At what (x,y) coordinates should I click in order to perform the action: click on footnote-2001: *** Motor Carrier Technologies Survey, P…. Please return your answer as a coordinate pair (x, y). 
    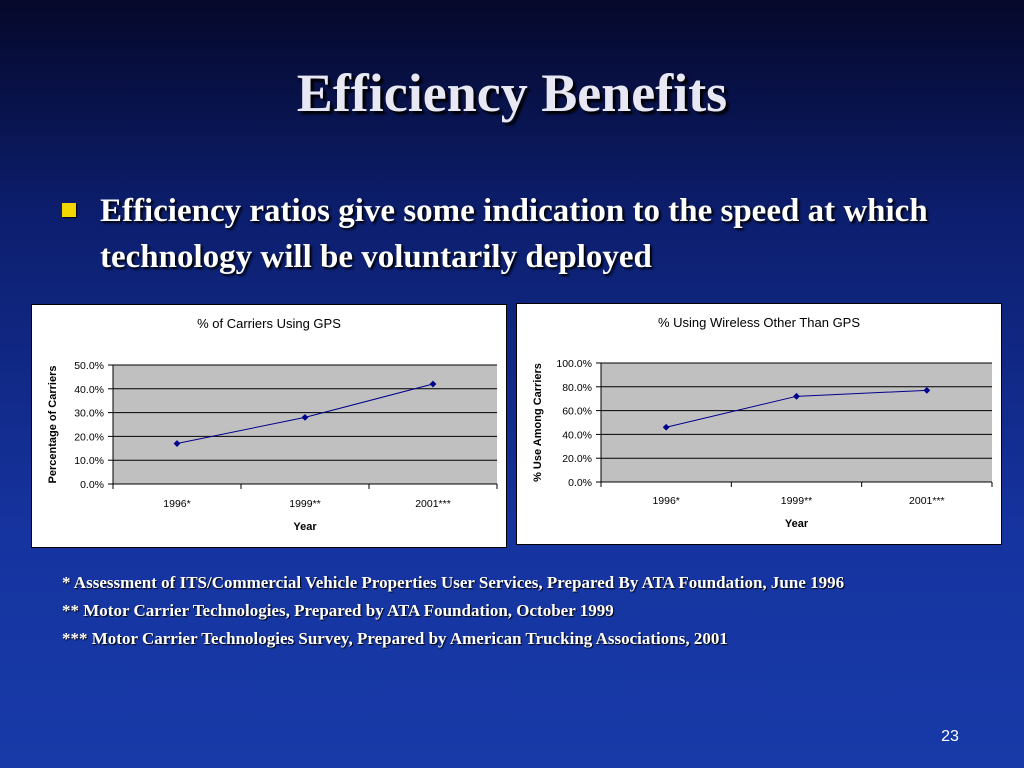
    Looking at the image, I should click on (395, 638).